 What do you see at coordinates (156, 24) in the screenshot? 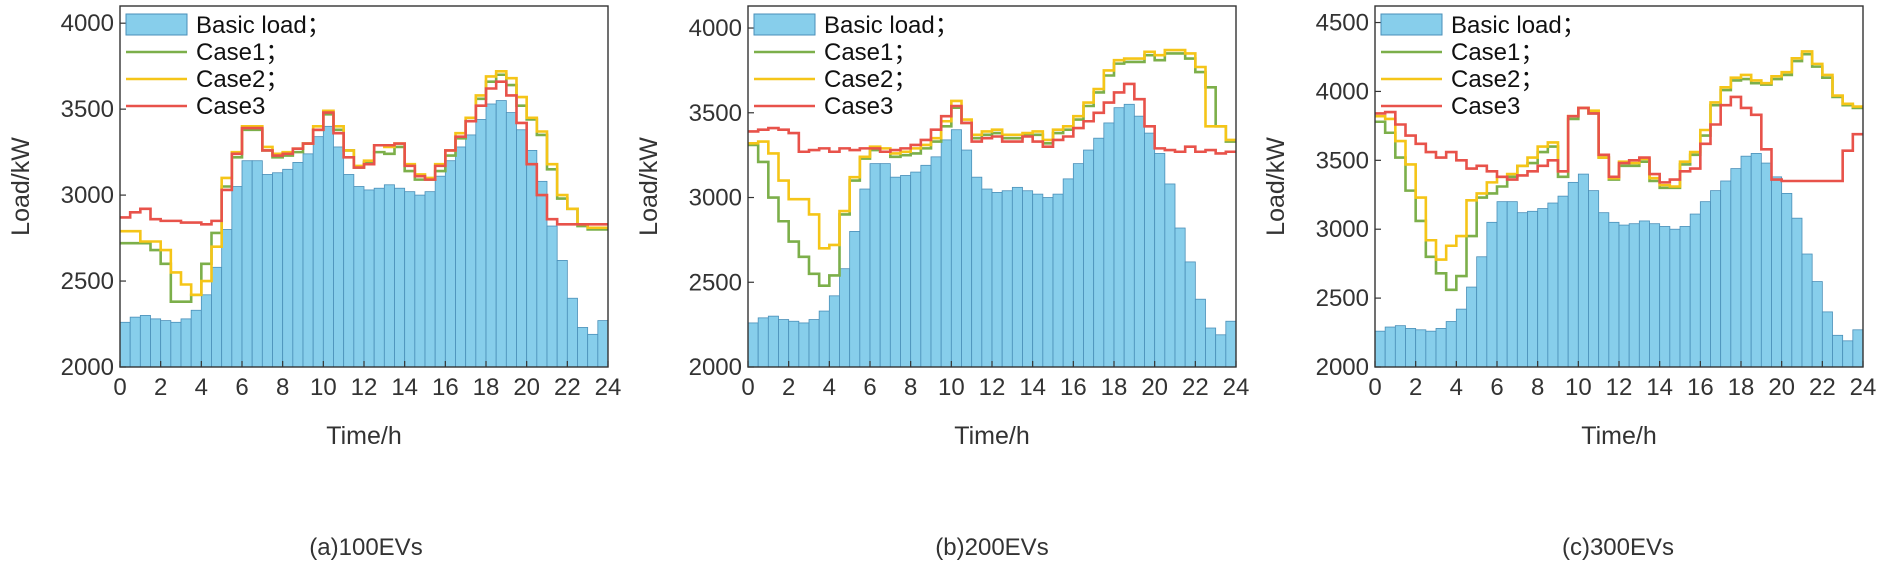
I see `legend-swatch-basic-load` at bounding box center [156, 24].